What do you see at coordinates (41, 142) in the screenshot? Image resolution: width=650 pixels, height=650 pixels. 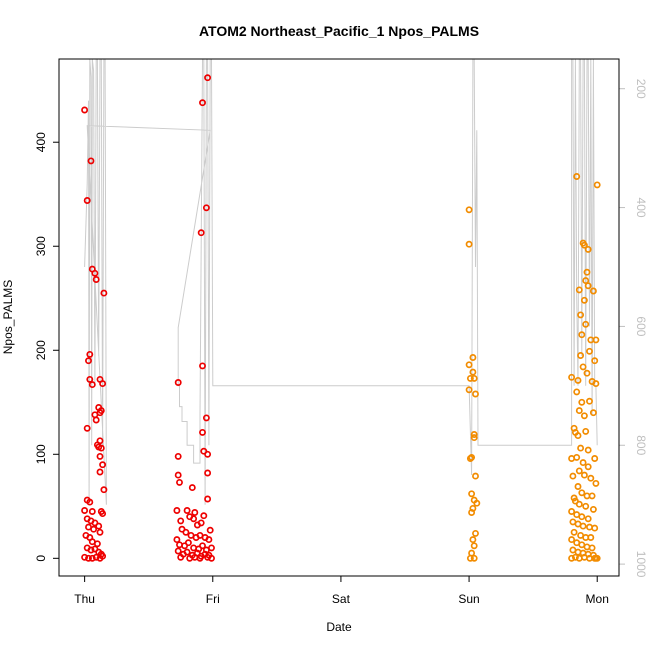 I see `y-tick-label: 400` at bounding box center [41, 142].